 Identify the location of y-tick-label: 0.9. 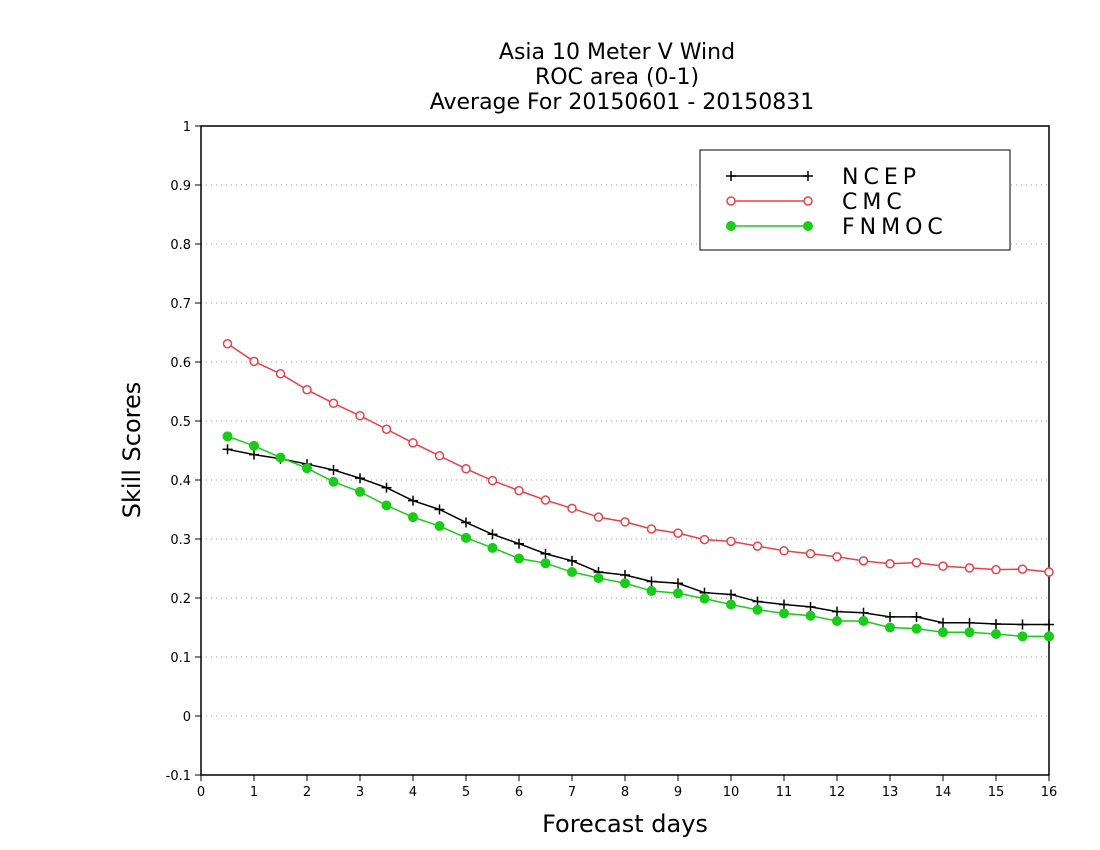
(180, 186).